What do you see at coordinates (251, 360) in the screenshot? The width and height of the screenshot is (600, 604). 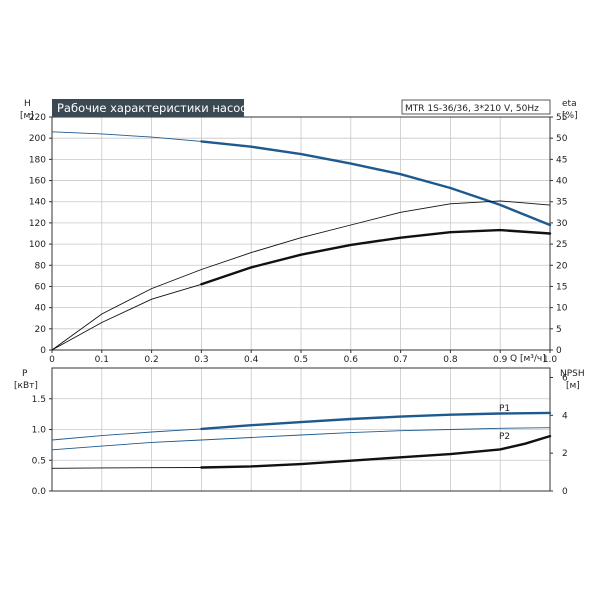 I see `x-tick-label-4: 0.4` at bounding box center [251, 360].